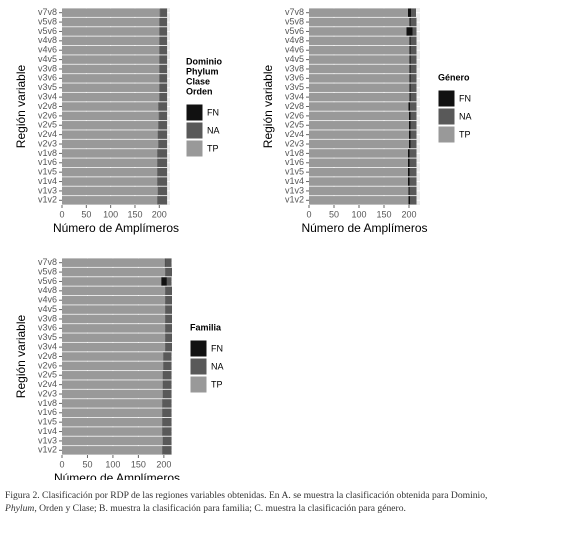 The width and height of the screenshot is (579, 534). I want to click on y-tick-label: v2v3, so click(47, 393).